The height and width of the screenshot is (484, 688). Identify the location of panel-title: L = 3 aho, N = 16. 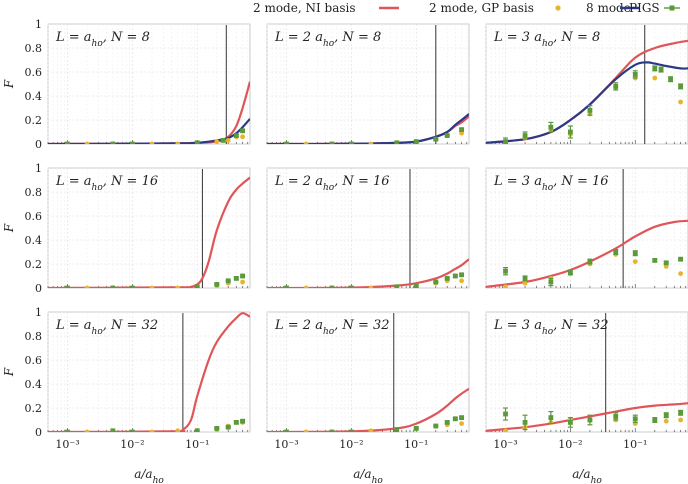
(551, 183).